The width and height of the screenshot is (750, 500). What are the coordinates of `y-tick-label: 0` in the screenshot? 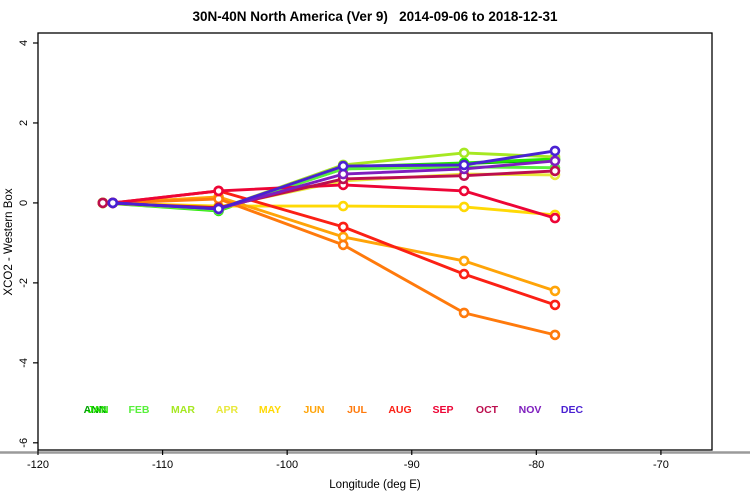 It's located at (24, 203).